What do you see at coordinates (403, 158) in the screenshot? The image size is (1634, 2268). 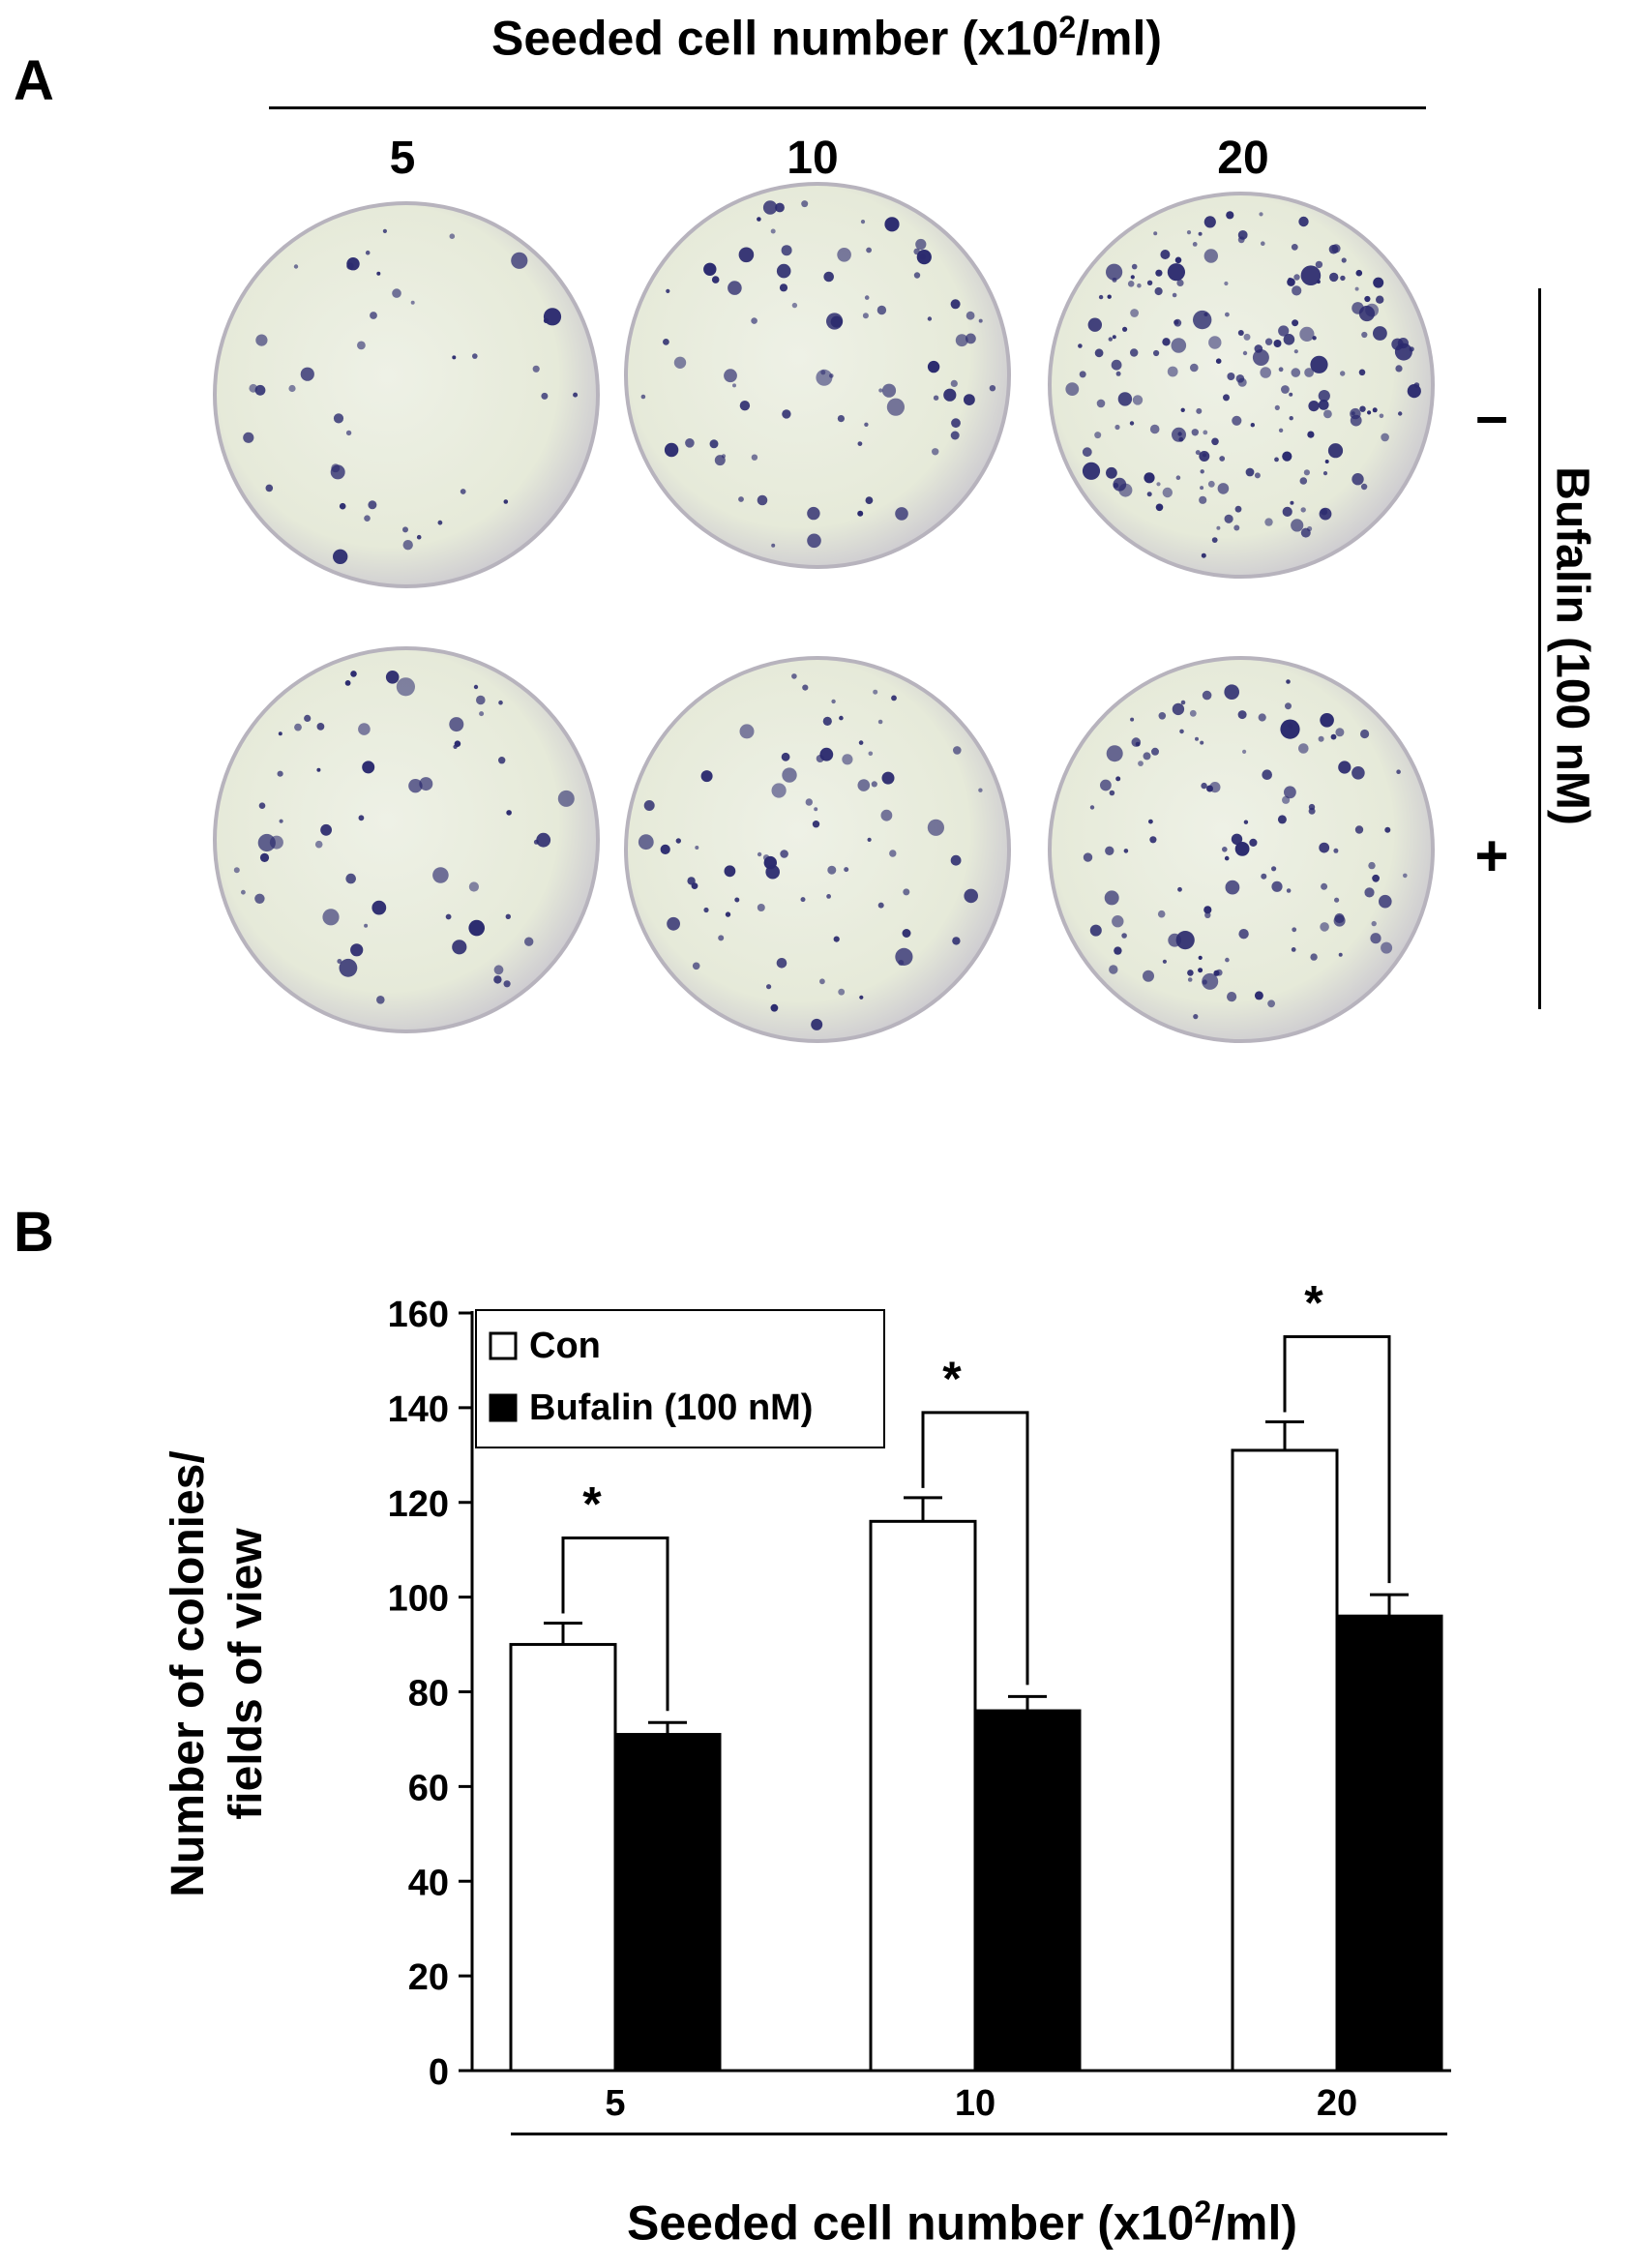 I see `column-label-5: 5` at bounding box center [403, 158].